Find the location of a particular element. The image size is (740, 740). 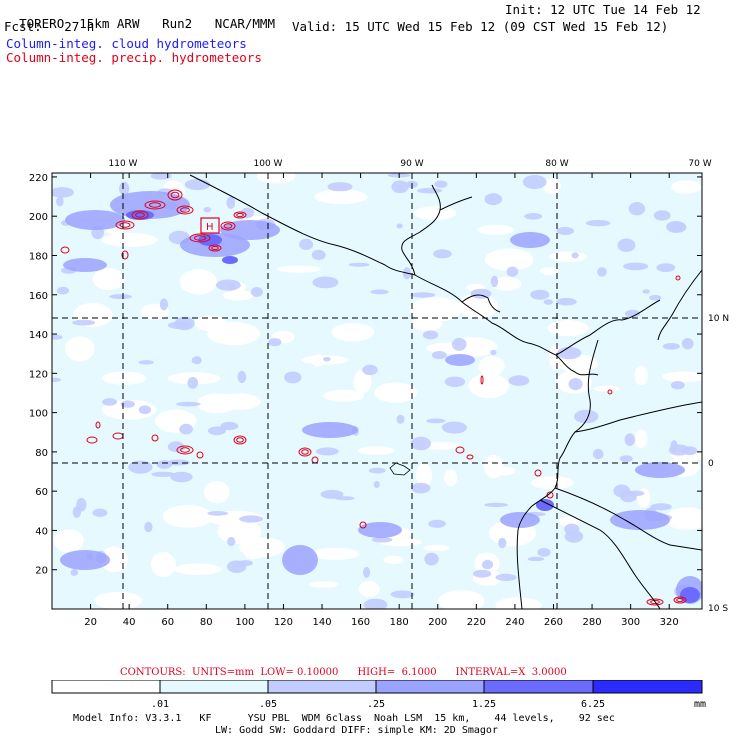

run-name: Run2 is located at coordinates (177, 23).